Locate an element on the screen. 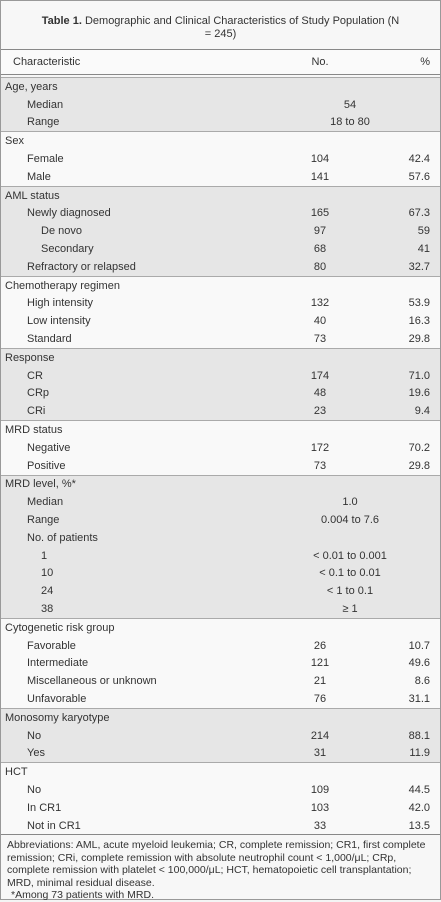 This screenshot has height=902, width=441. table-row: 38 ≥ 1 is located at coordinates (220, 609).